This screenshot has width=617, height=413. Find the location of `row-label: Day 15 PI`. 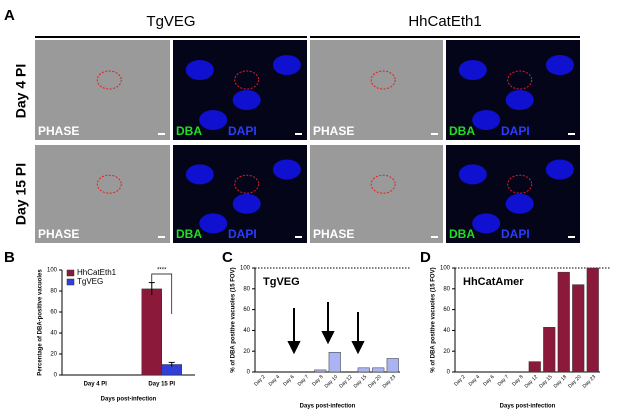

row-label: Day 15 PI is located at coordinates (21, 194).